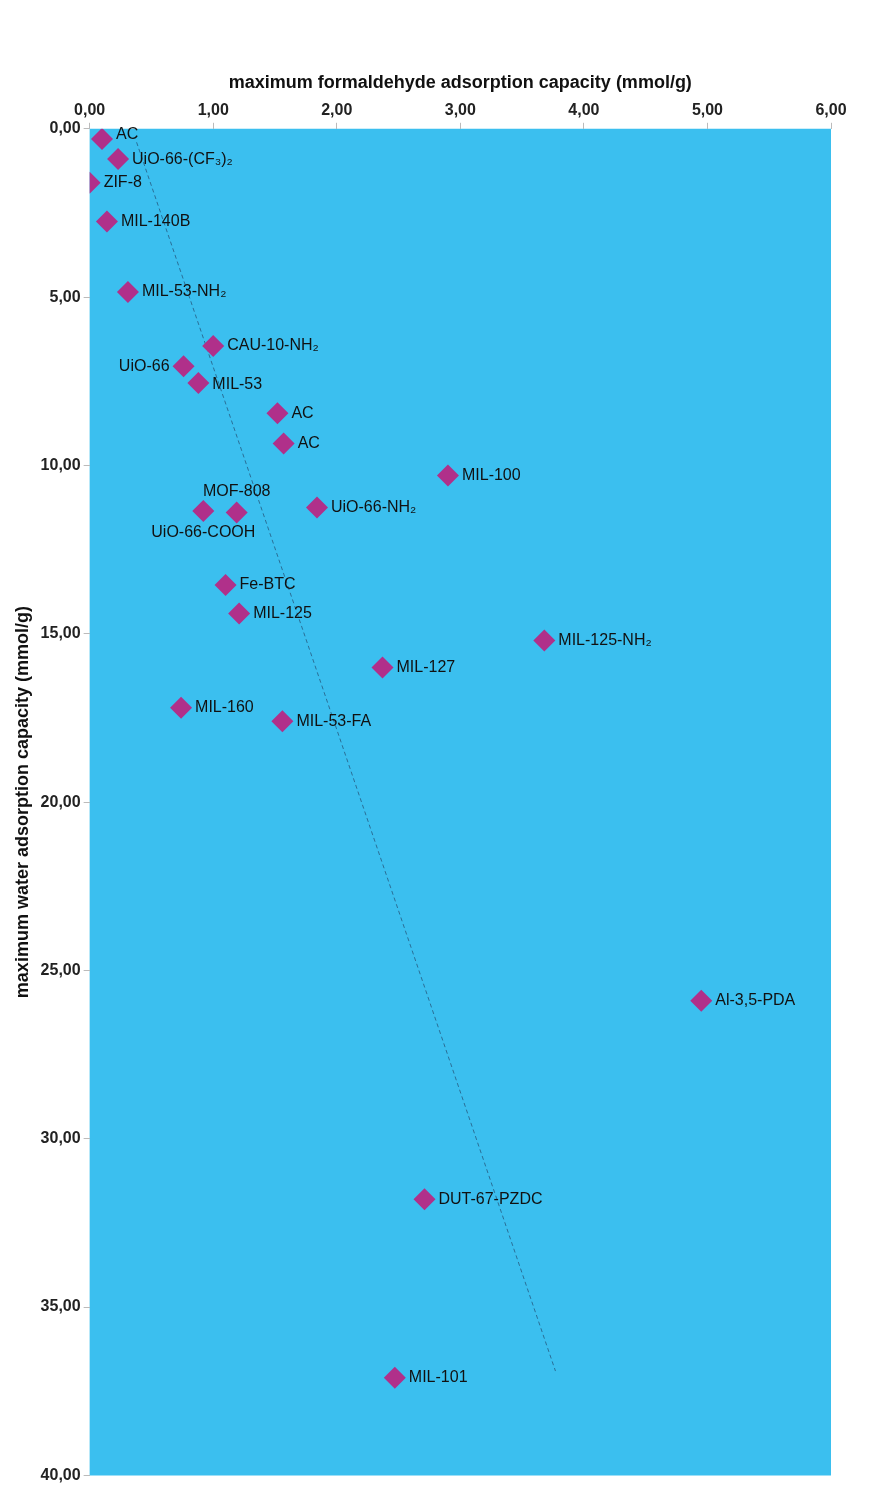 The image size is (869, 1497). I want to click on annotation: MIL-100, so click(491, 474).